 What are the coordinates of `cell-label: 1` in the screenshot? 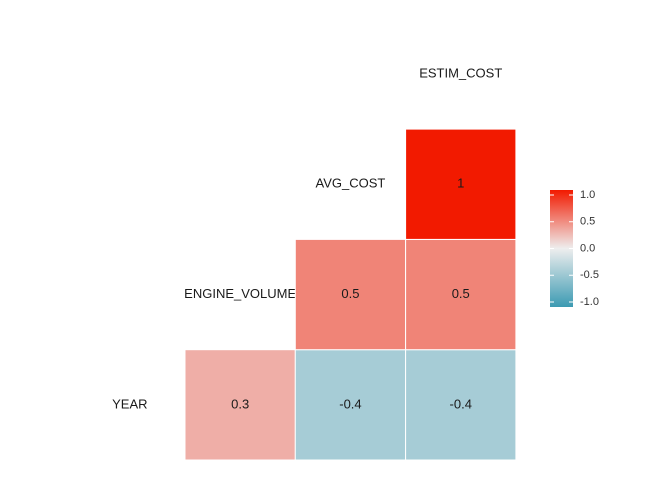 It's located at (460, 183).